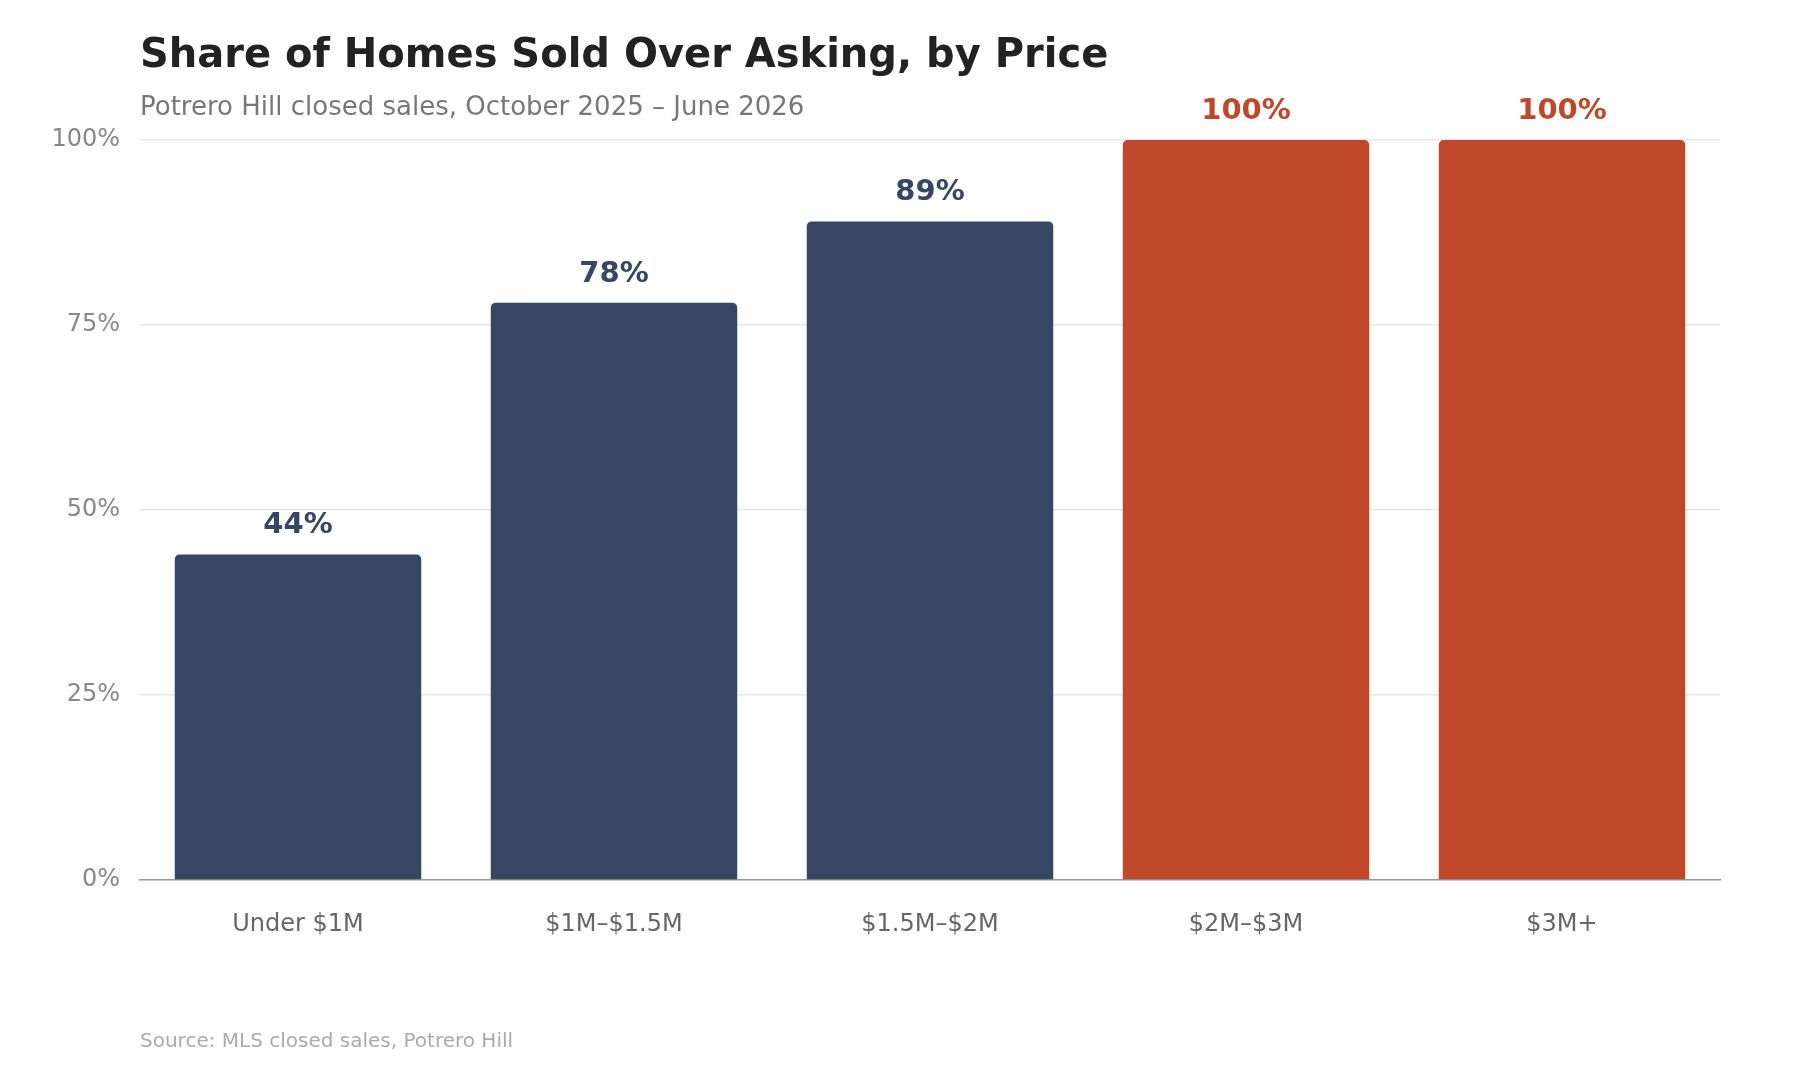 This screenshot has height=1080, width=1800. Describe the element at coordinates (327, 1040) in the screenshot. I see `source-note: Source: MLS closed sales, Potrero Hill` at that location.